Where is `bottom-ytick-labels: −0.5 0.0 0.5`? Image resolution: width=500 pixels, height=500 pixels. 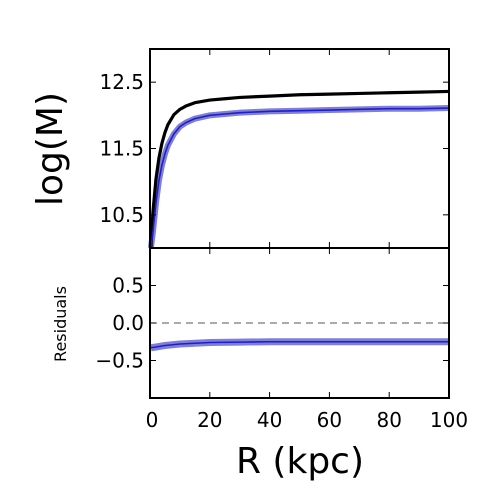 bottom-ytick-labels: −0.5 0.0 0.5 is located at coordinates (119, 323).